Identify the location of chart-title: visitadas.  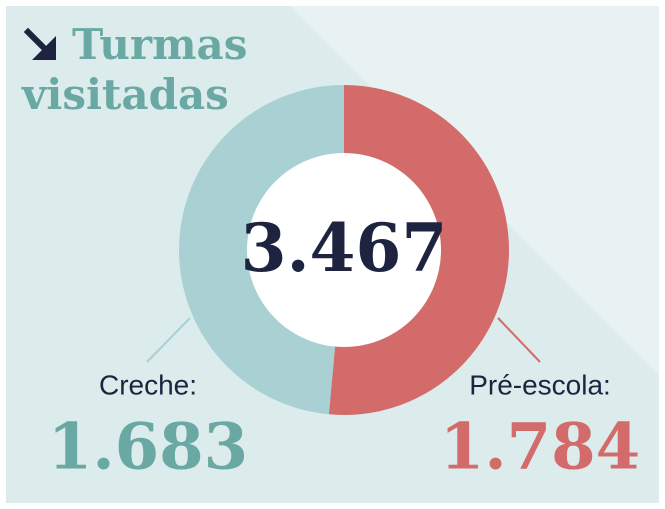
(125, 94).